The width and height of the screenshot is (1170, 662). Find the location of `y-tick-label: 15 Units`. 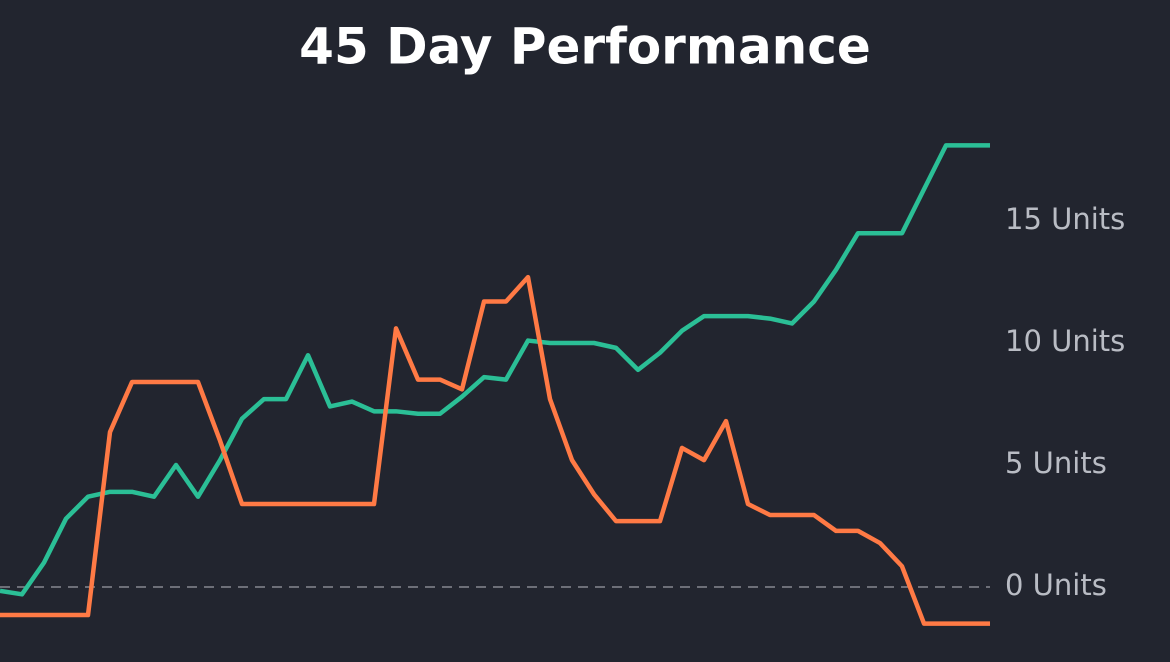

y-tick-label: 15 Units is located at coordinates (1065, 219).